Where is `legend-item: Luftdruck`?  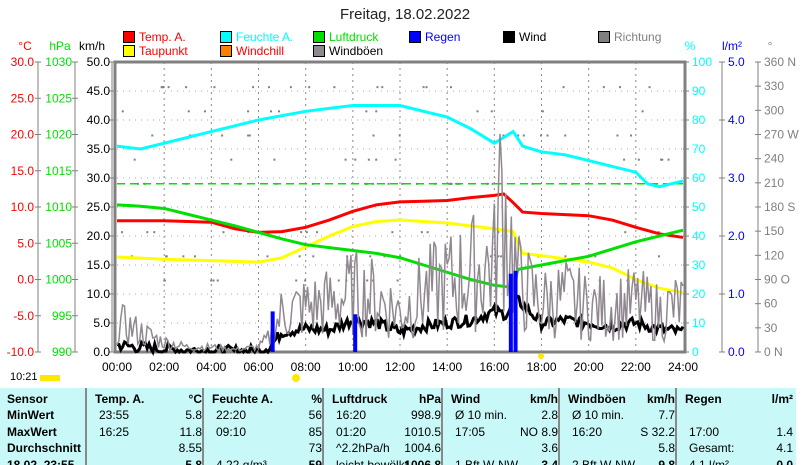
legend-item: Luftdruck is located at coordinates (345, 37).